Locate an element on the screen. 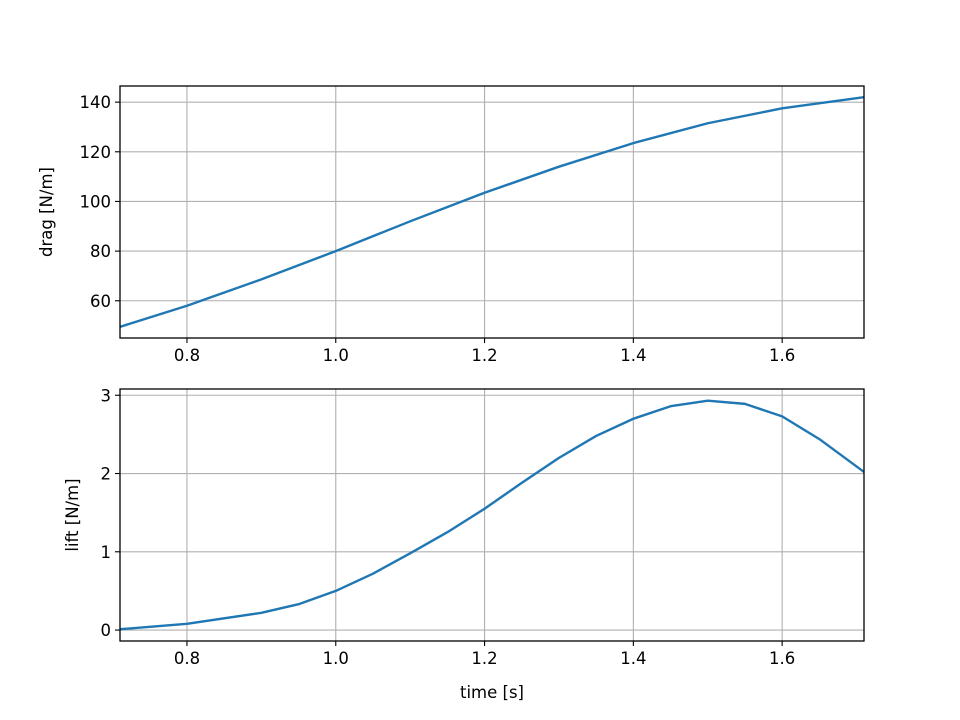 This screenshot has width=960, height=720. y-tick-label: 60 is located at coordinates (100, 301).